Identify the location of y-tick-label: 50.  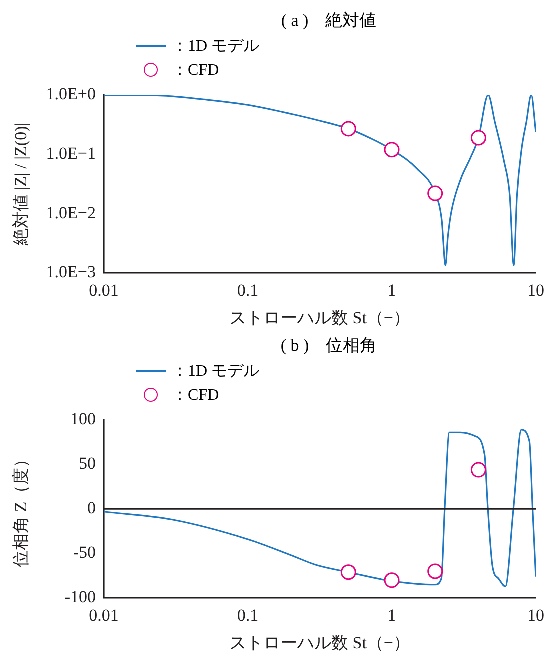
(87, 464).